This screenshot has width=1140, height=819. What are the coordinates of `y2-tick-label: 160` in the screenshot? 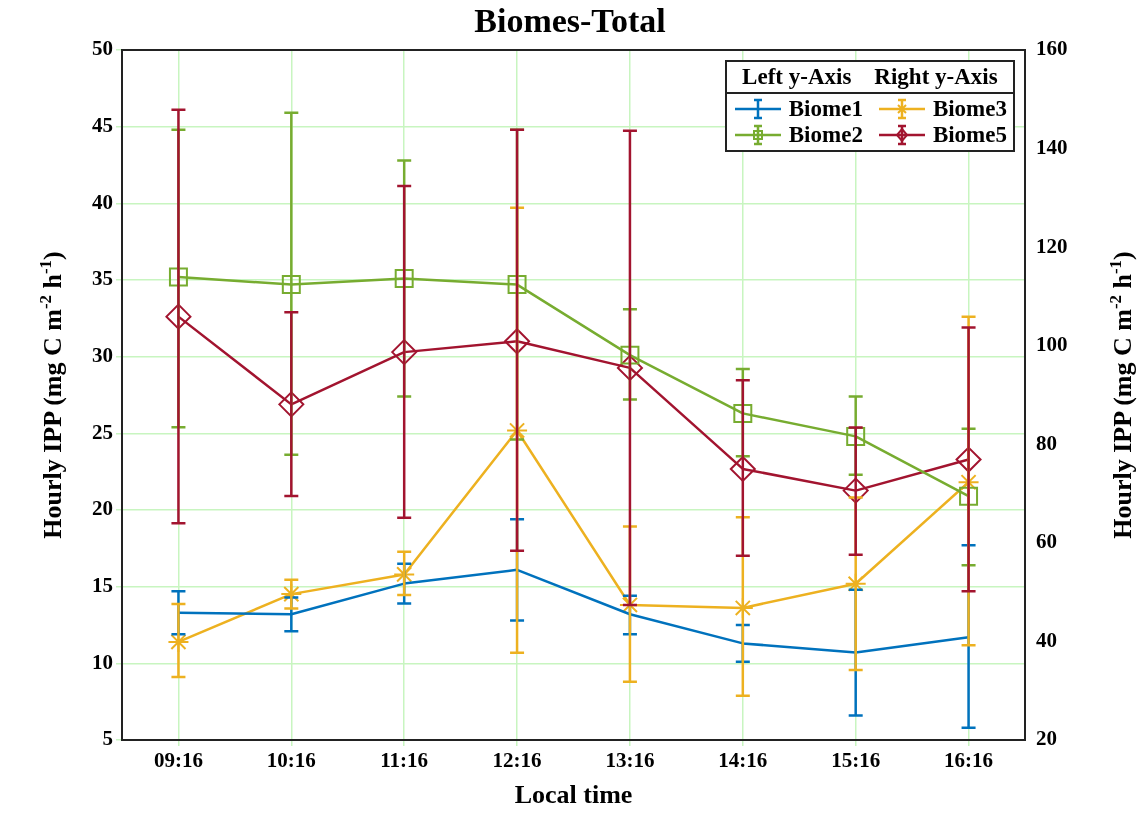 It's located at (1052, 48).